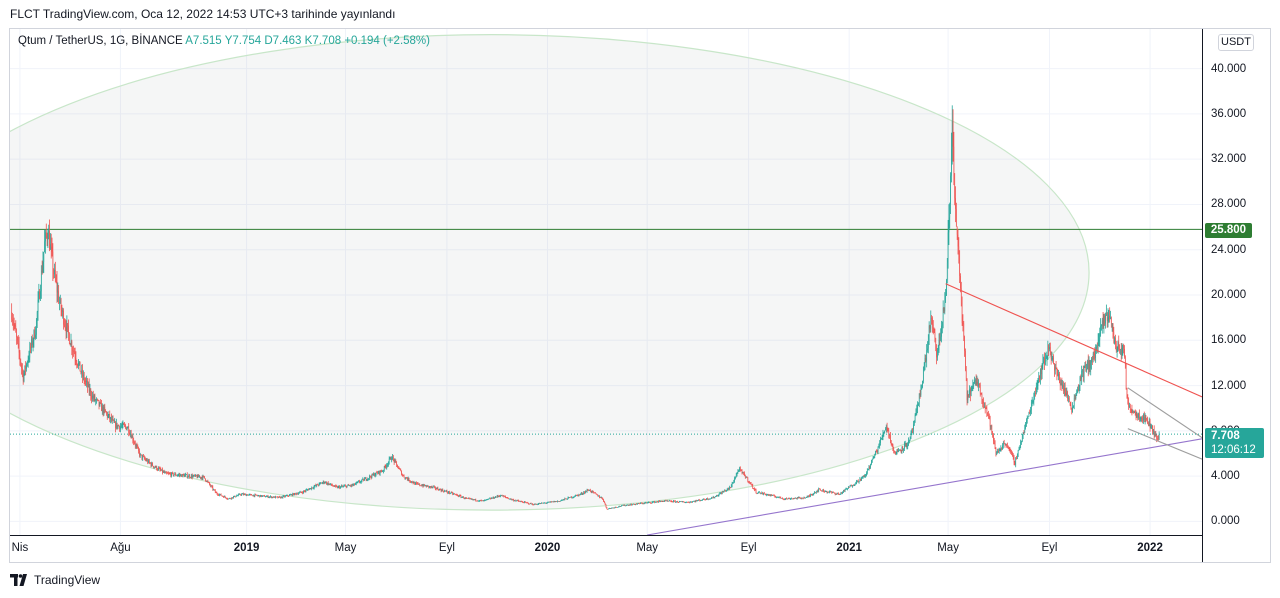 The image size is (1280, 598). What do you see at coordinates (1236, 295) in the screenshot?
I see `price-axis` at bounding box center [1236, 295].